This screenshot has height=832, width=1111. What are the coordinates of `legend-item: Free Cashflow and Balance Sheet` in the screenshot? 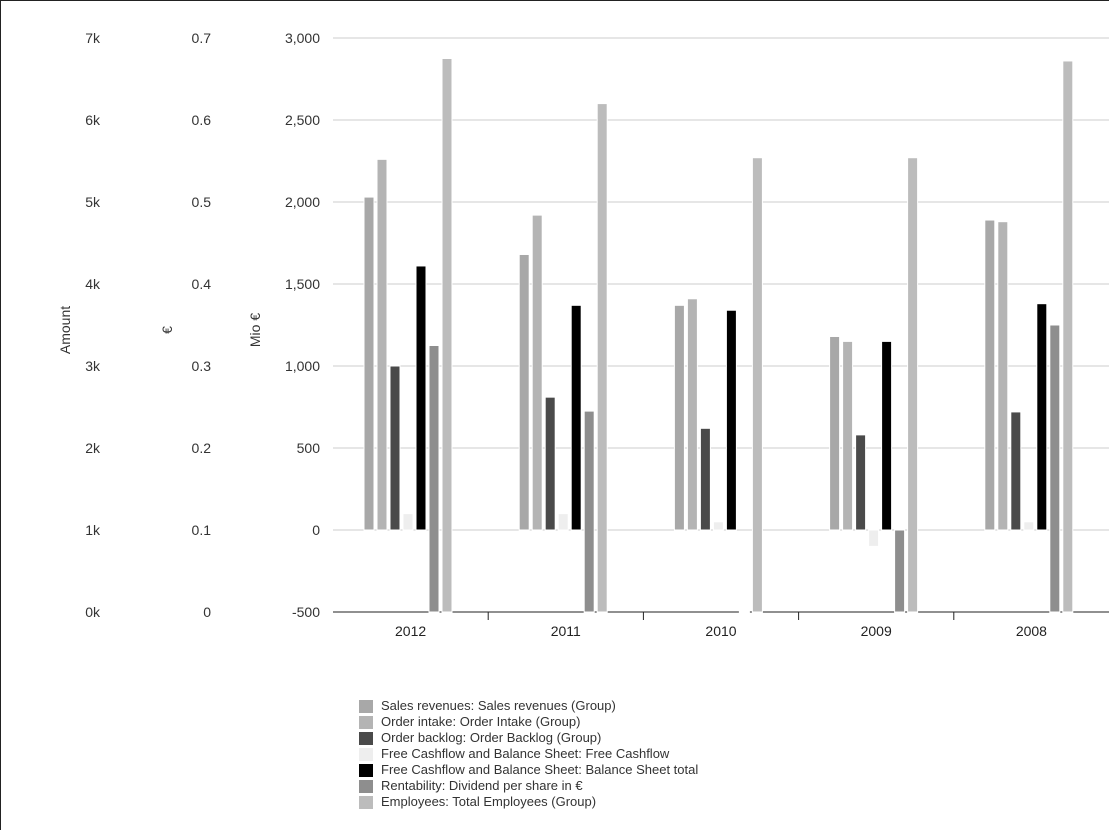 It's located at (528, 754).